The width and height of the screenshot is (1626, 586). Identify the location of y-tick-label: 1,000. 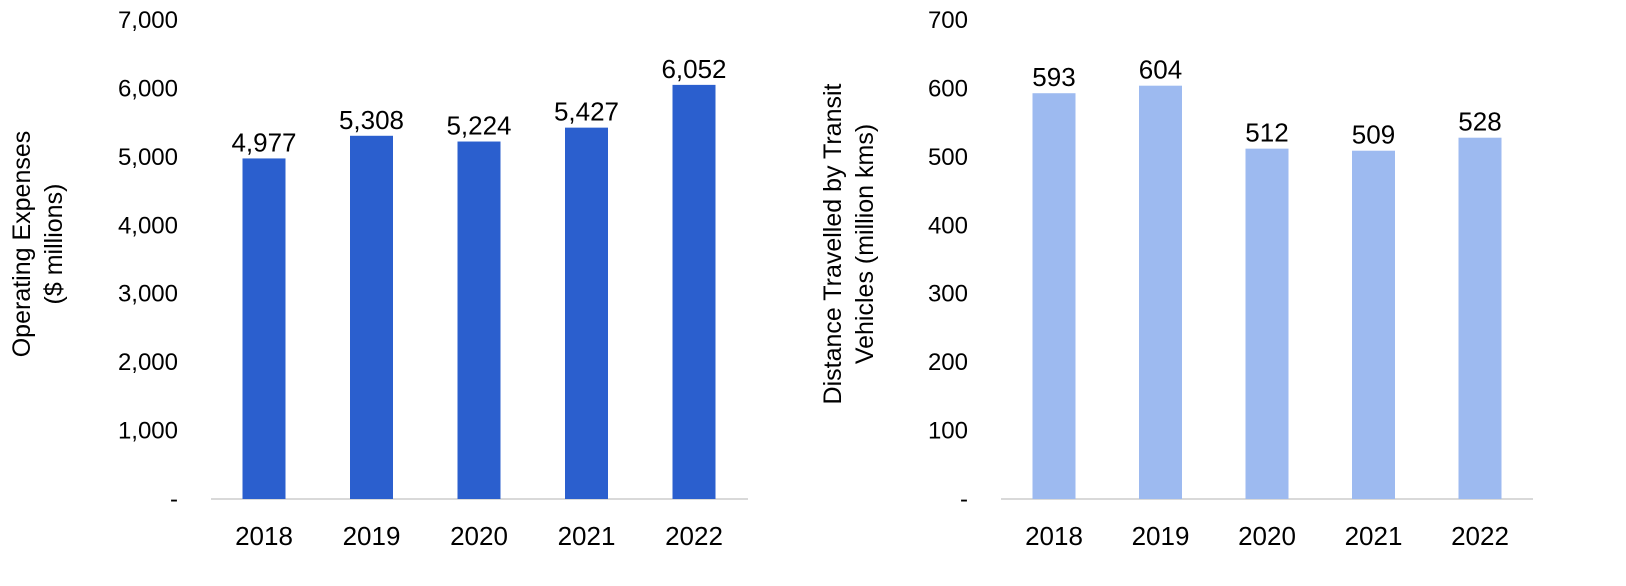
(148, 431).